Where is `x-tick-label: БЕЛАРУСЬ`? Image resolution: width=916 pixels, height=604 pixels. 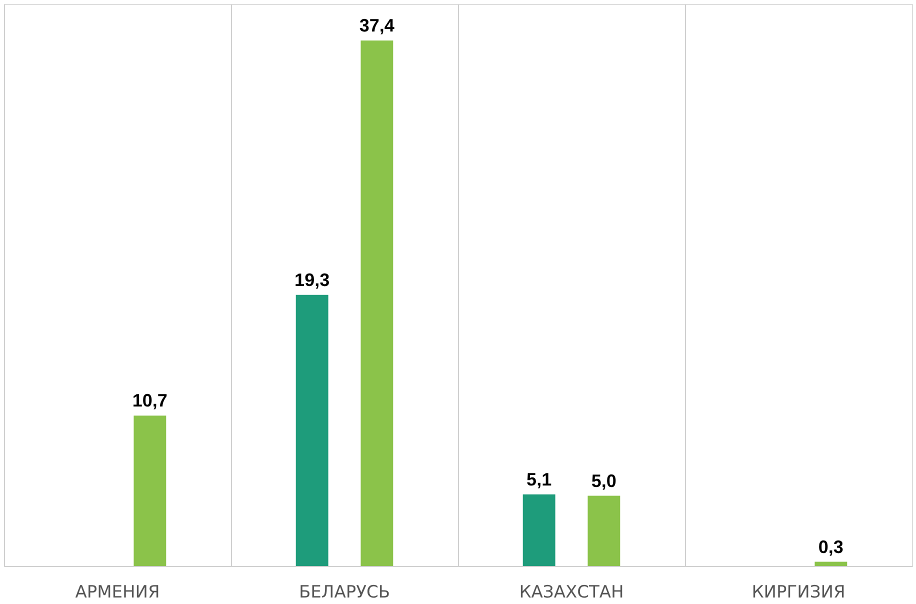
x-tick-label: БЕЛАРУСЬ is located at coordinates (344, 592).